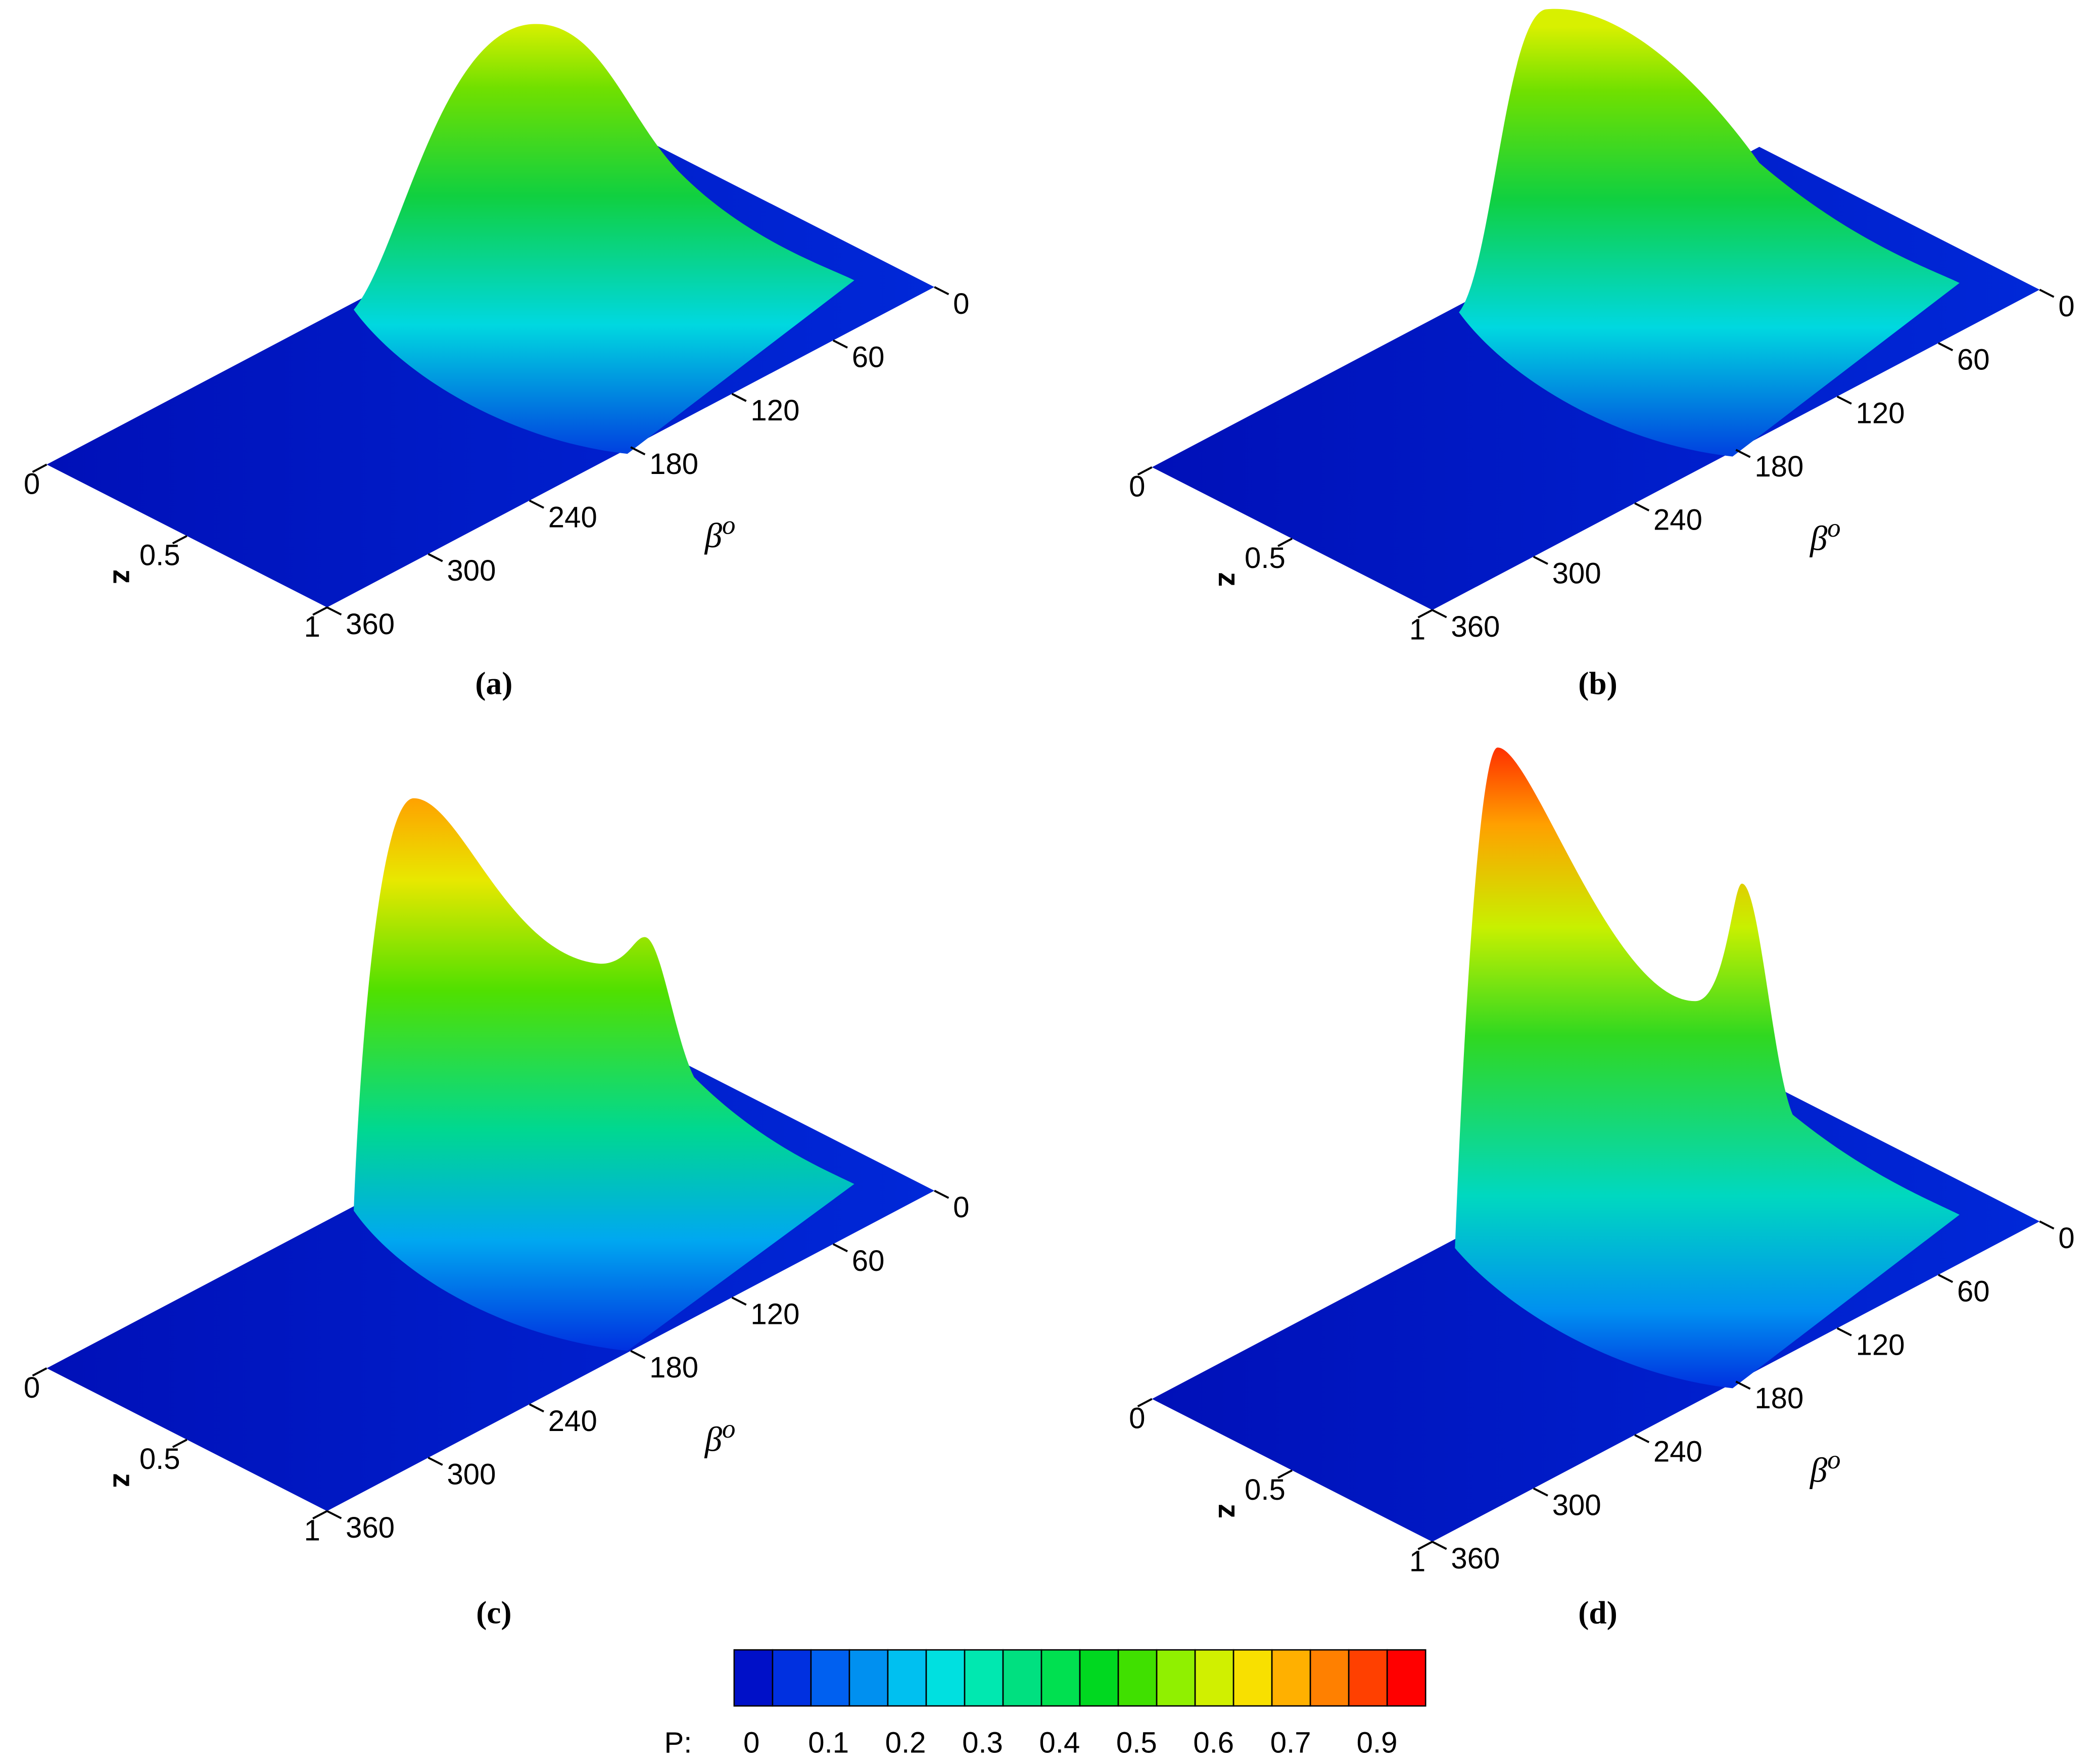  What do you see at coordinates (2066, 307) in the screenshot?
I see `x-tick-label: 0` at bounding box center [2066, 307].